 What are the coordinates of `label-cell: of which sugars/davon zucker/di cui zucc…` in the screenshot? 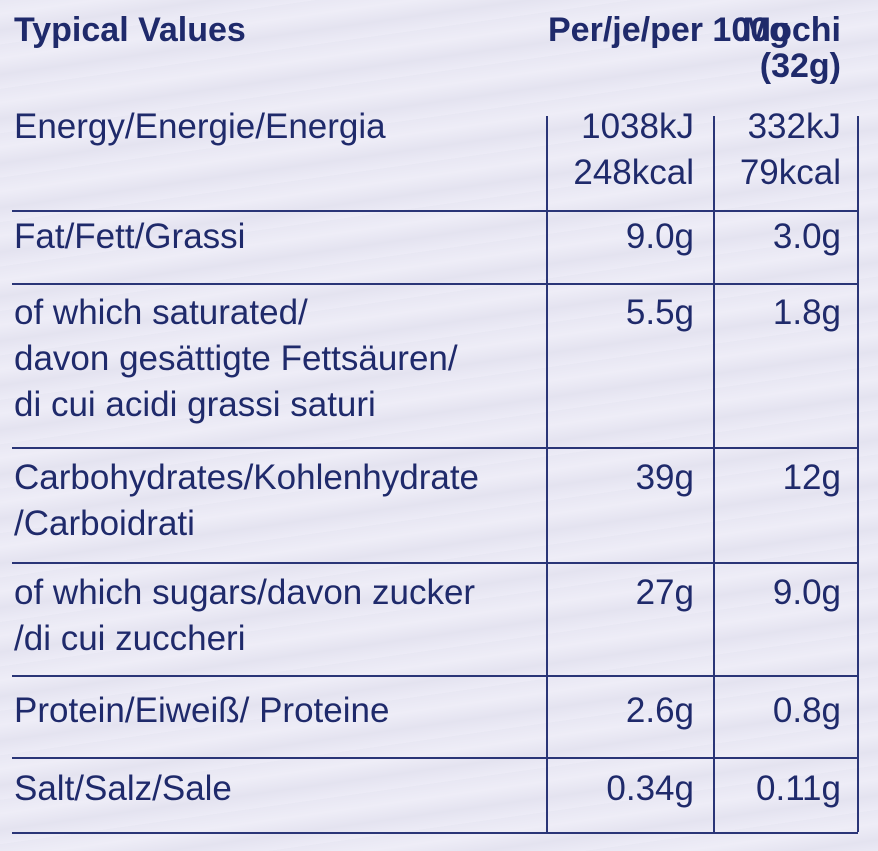 It's located at (279, 616).